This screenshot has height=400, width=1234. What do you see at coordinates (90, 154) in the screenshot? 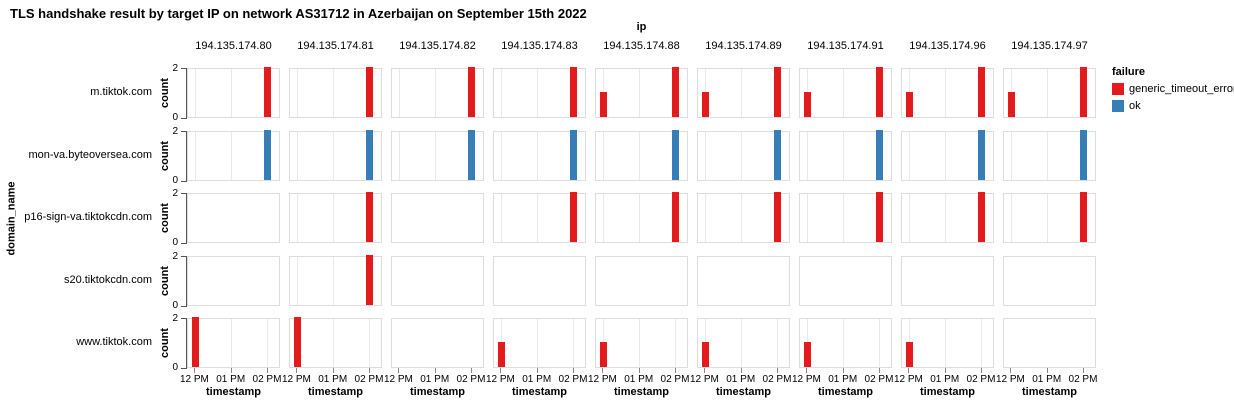
I see `row-label: mon-va.byteoversea.com` at bounding box center [90, 154].